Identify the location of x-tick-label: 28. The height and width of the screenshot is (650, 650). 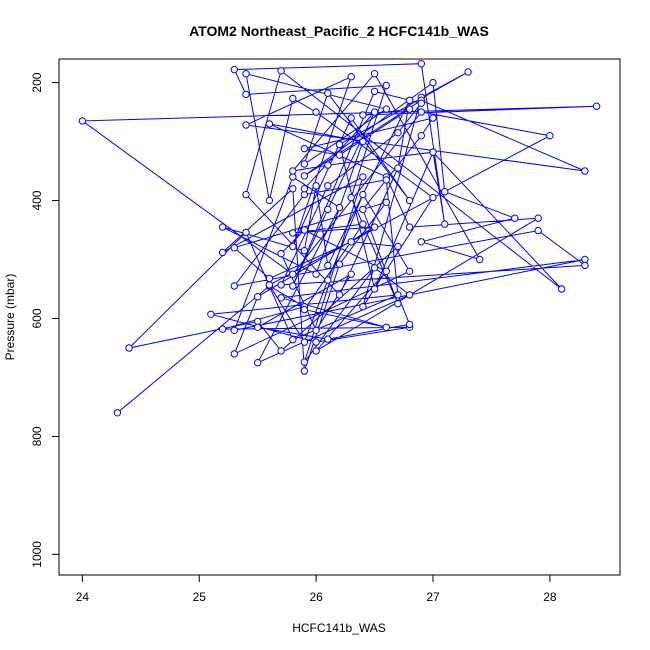
(550, 597).